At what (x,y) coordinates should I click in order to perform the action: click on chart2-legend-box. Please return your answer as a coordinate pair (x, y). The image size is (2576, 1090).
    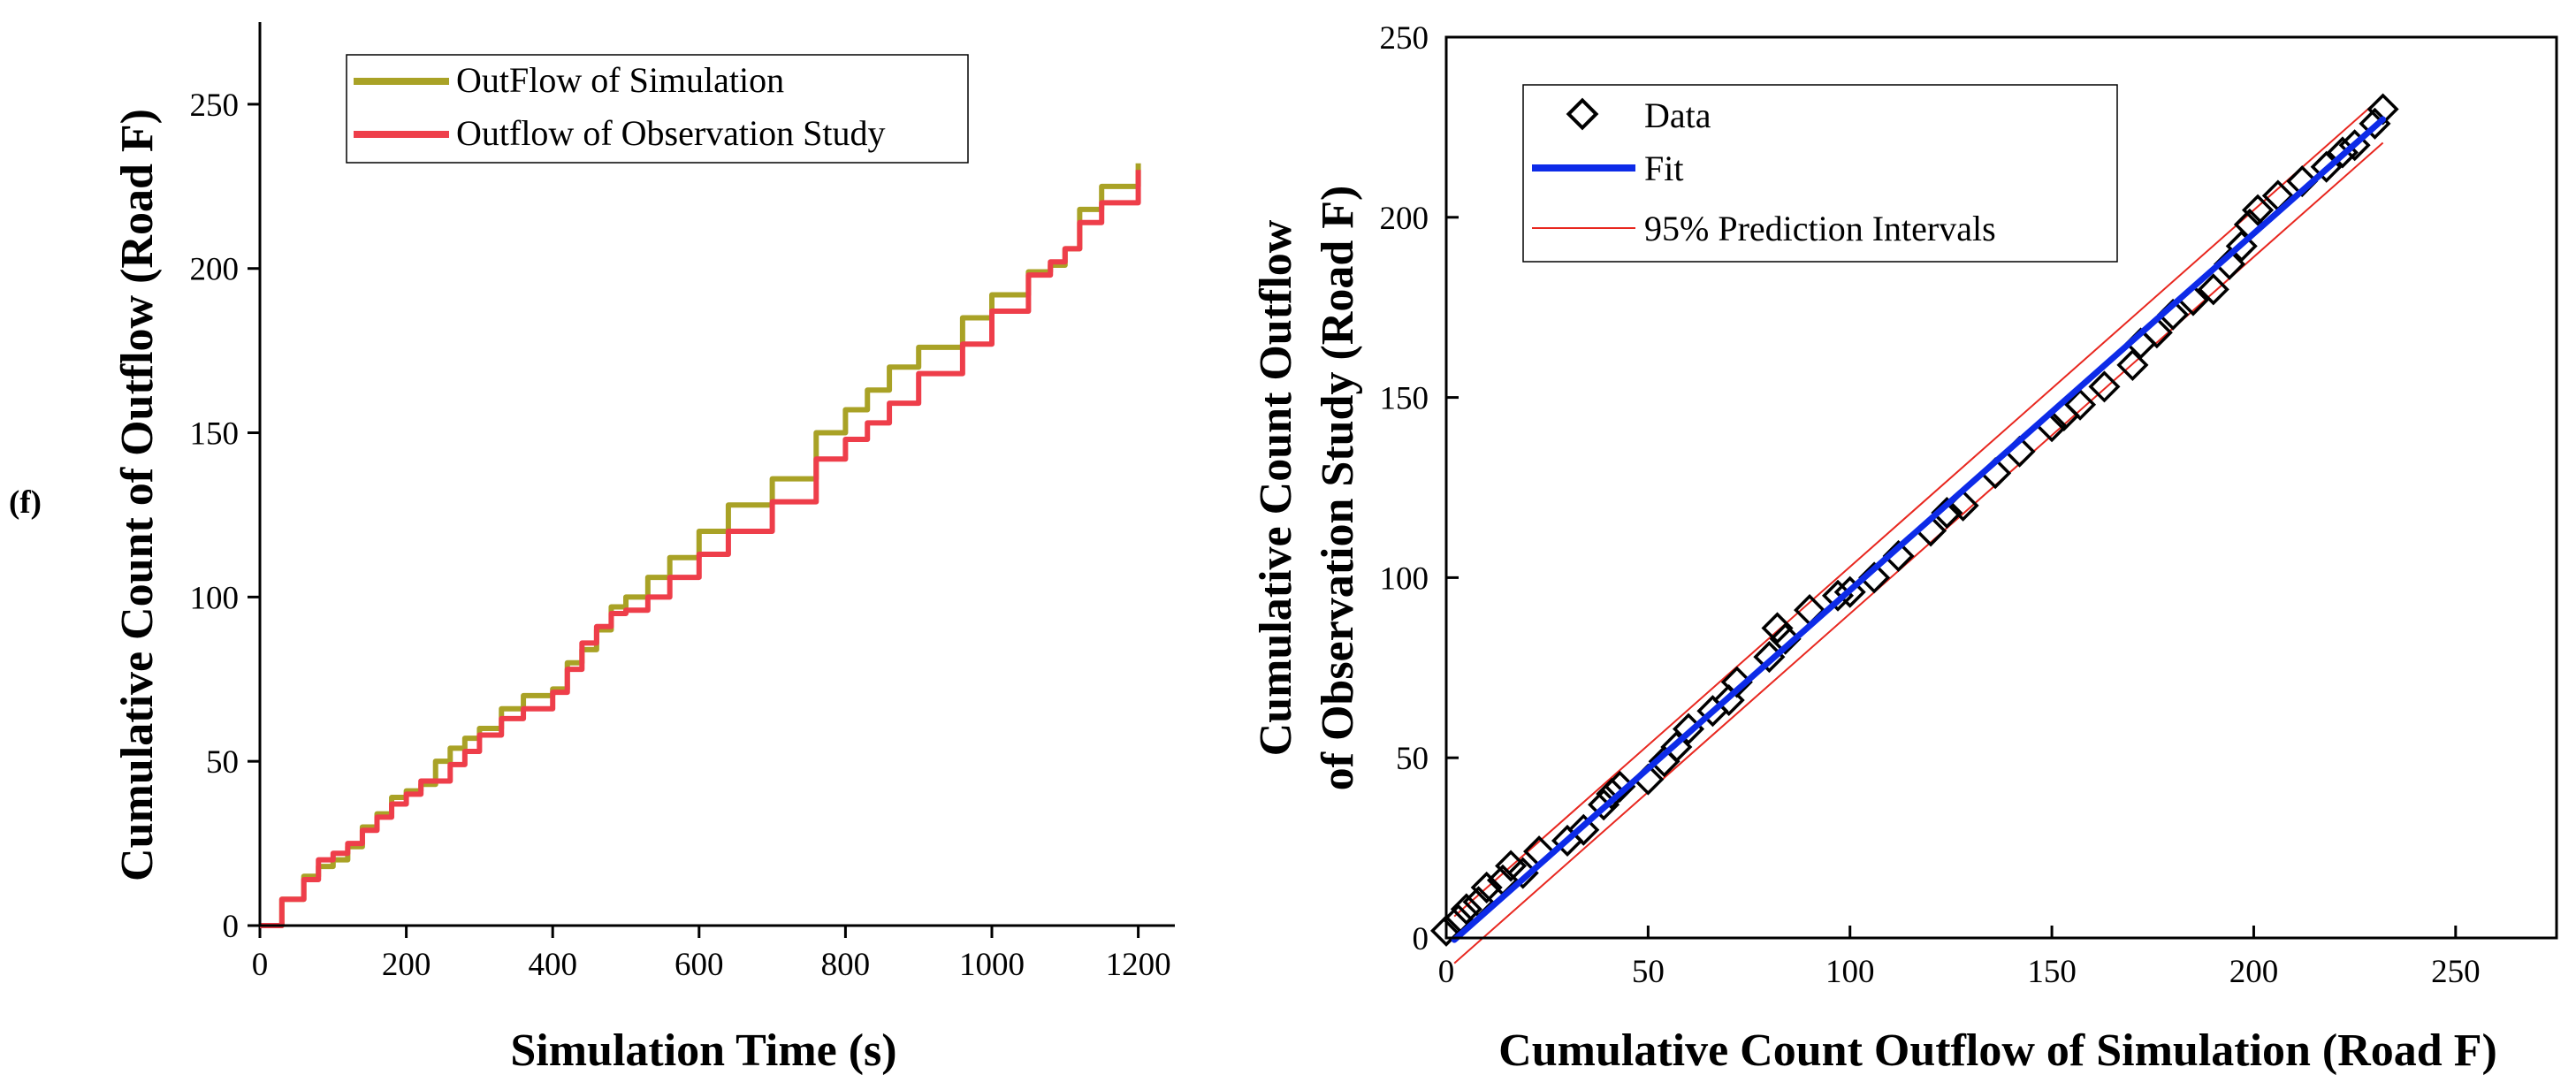
    Looking at the image, I should click on (1820, 173).